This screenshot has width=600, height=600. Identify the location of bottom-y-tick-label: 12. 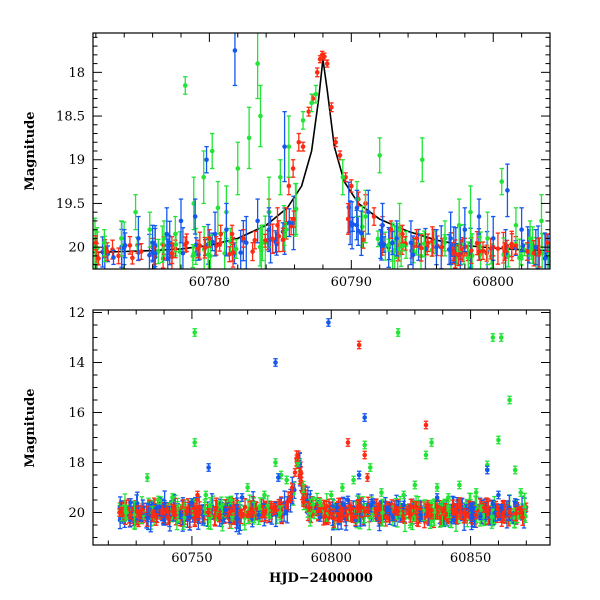
(76, 313).